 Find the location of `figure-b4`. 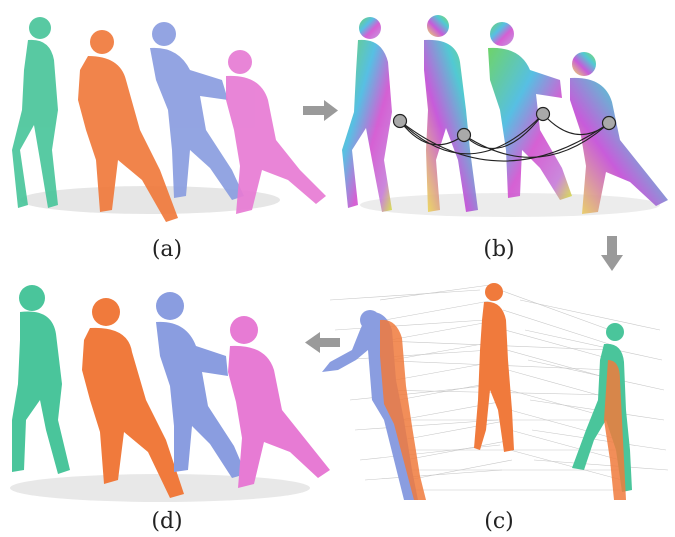

figure-b4 is located at coordinates (619, 133).